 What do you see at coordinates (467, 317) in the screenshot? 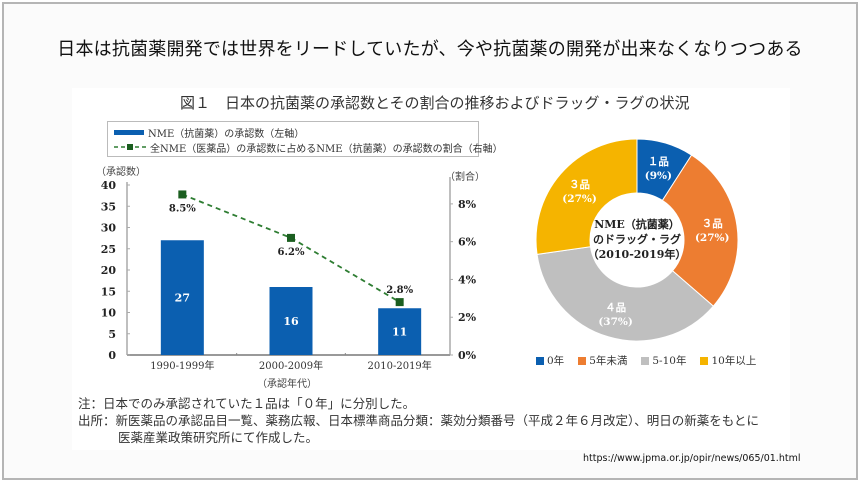
I see `y-right-tick-label: 2%` at bounding box center [467, 317].